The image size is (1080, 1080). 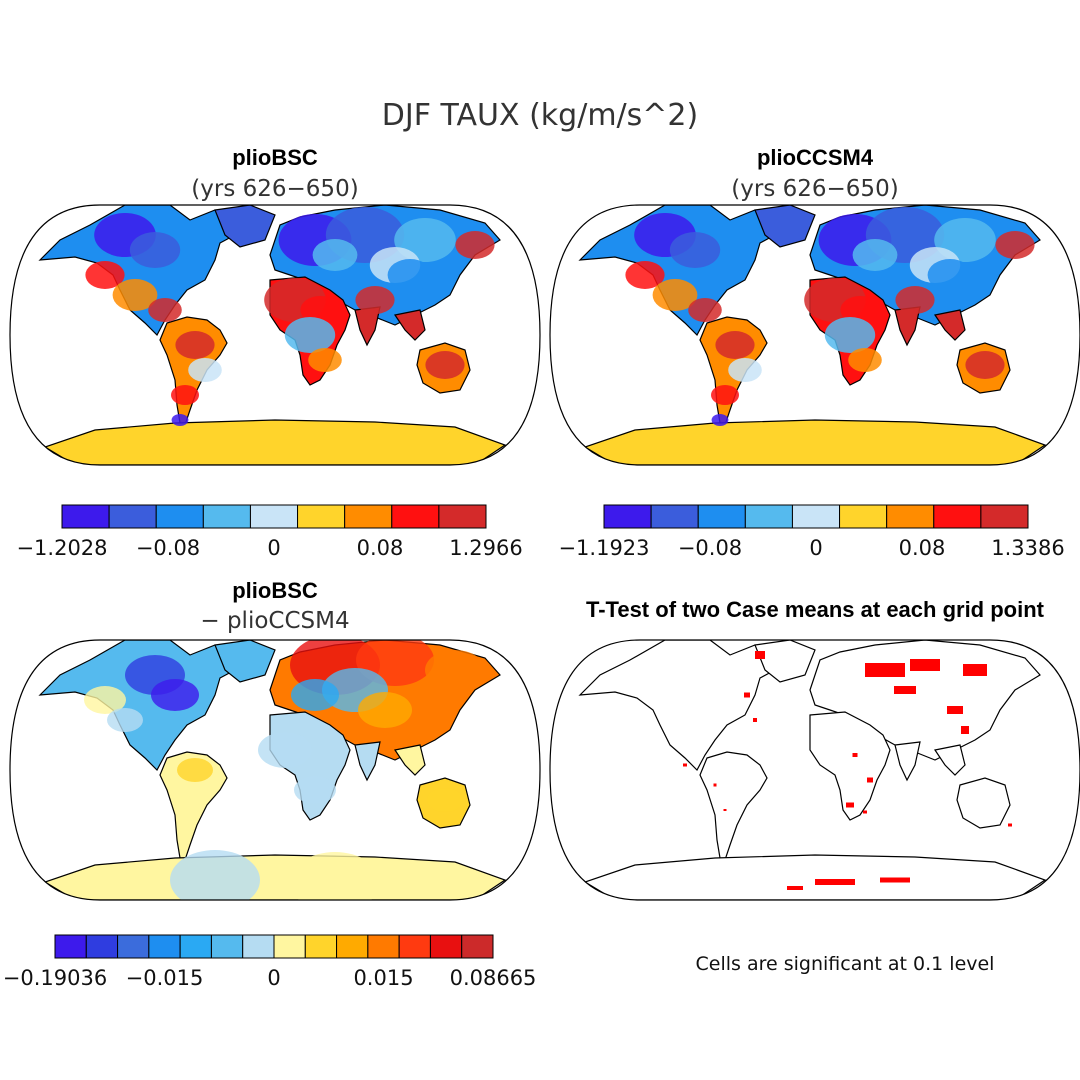 What do you see at coordinates (493, 978) in the screenshot?
I see `colorbar-label: 0.08665` at bounding box center [493, 978].